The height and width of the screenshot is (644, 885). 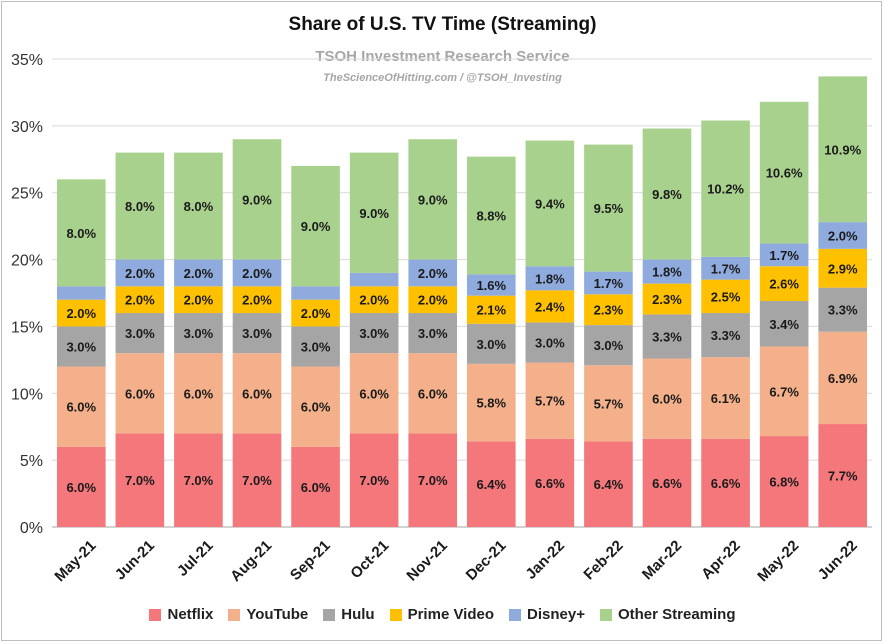 What do you see at coordinates (667, 336) in the screenshot?
I see `data-label: 3.3%` at bounding box center [667, 336].